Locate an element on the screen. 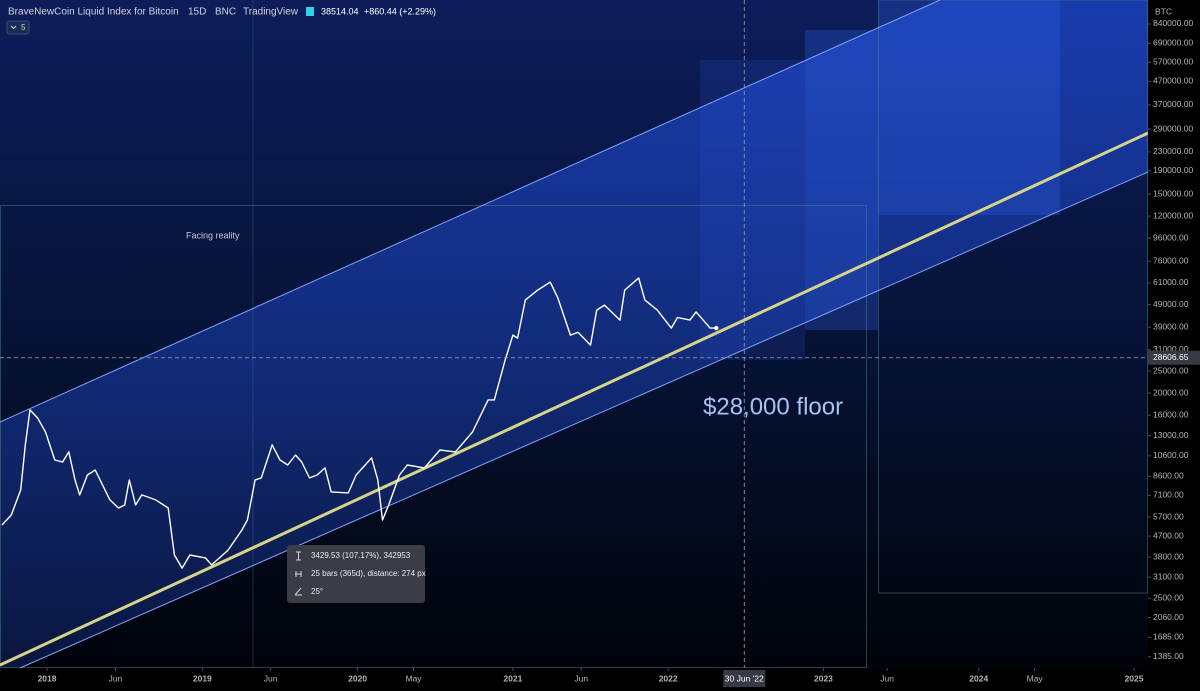  y-tick-label: 230000.00 is located at coordinates (1173, 151).